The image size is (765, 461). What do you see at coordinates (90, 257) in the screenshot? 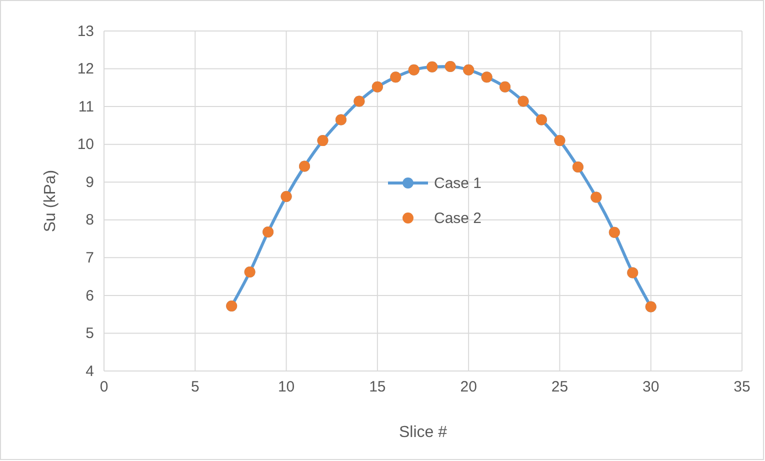
I see `y-tick-label: 7` at bounding box center [90, 257].